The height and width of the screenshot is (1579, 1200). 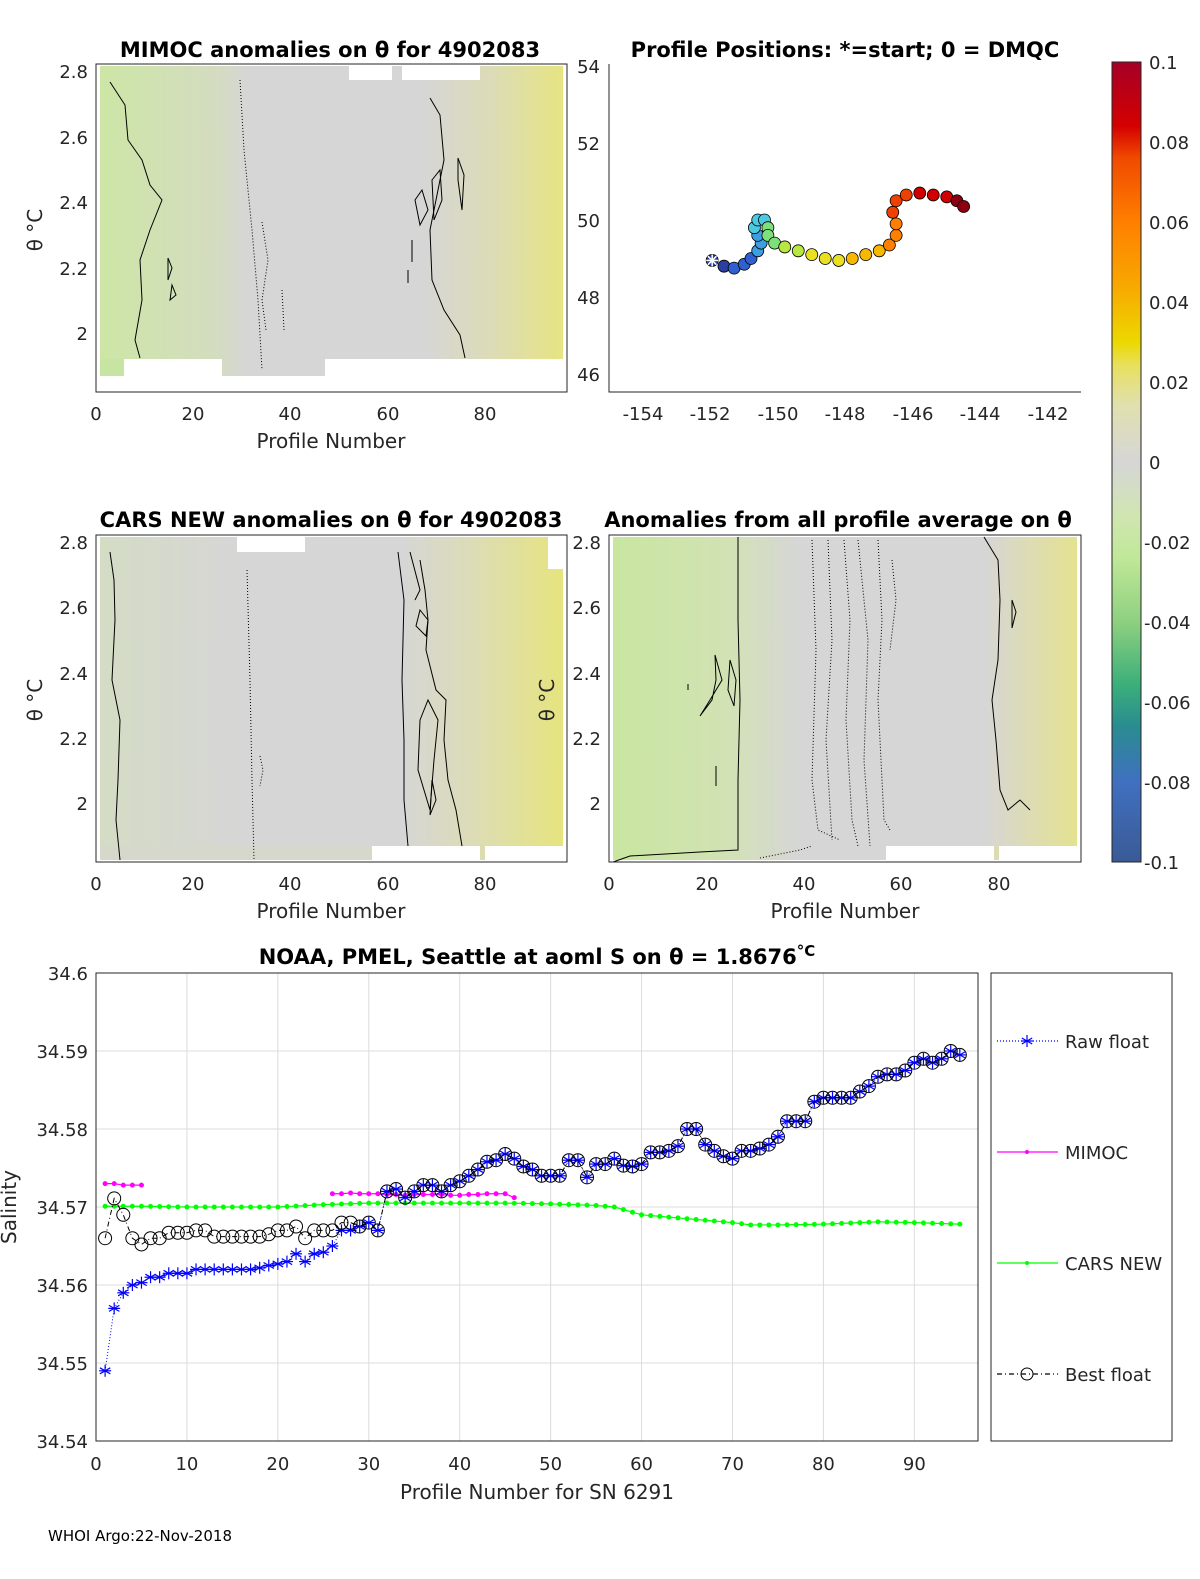 What do you see at coordinates (1048, 414) in the screenshot?
I see `x-tick: -142` at bounding box center [1048, 414].